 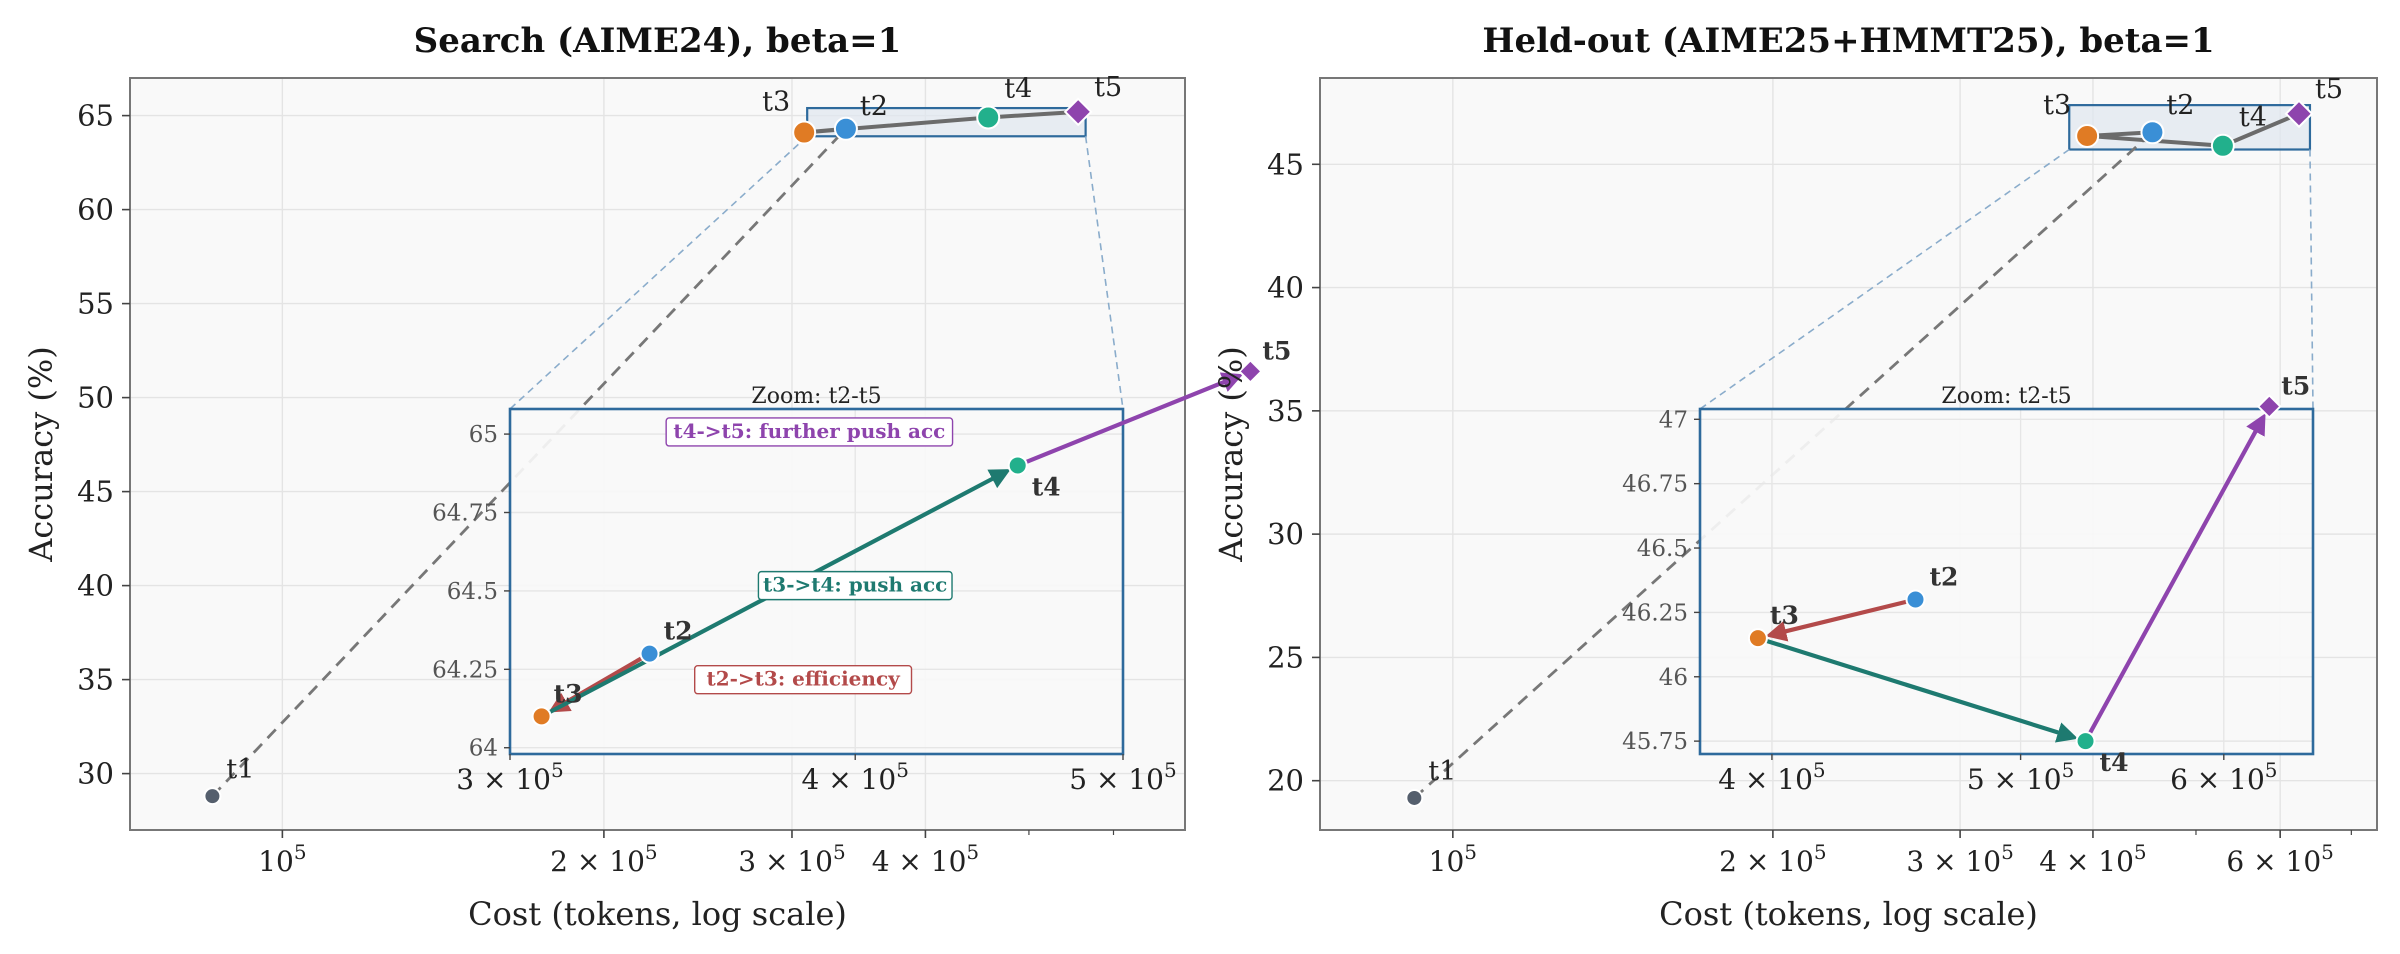 What do you see at coordinates (1838, 620) in the screenshot?
I see `transition-arrow-t2-t3` at bounding box center [1838, 620].